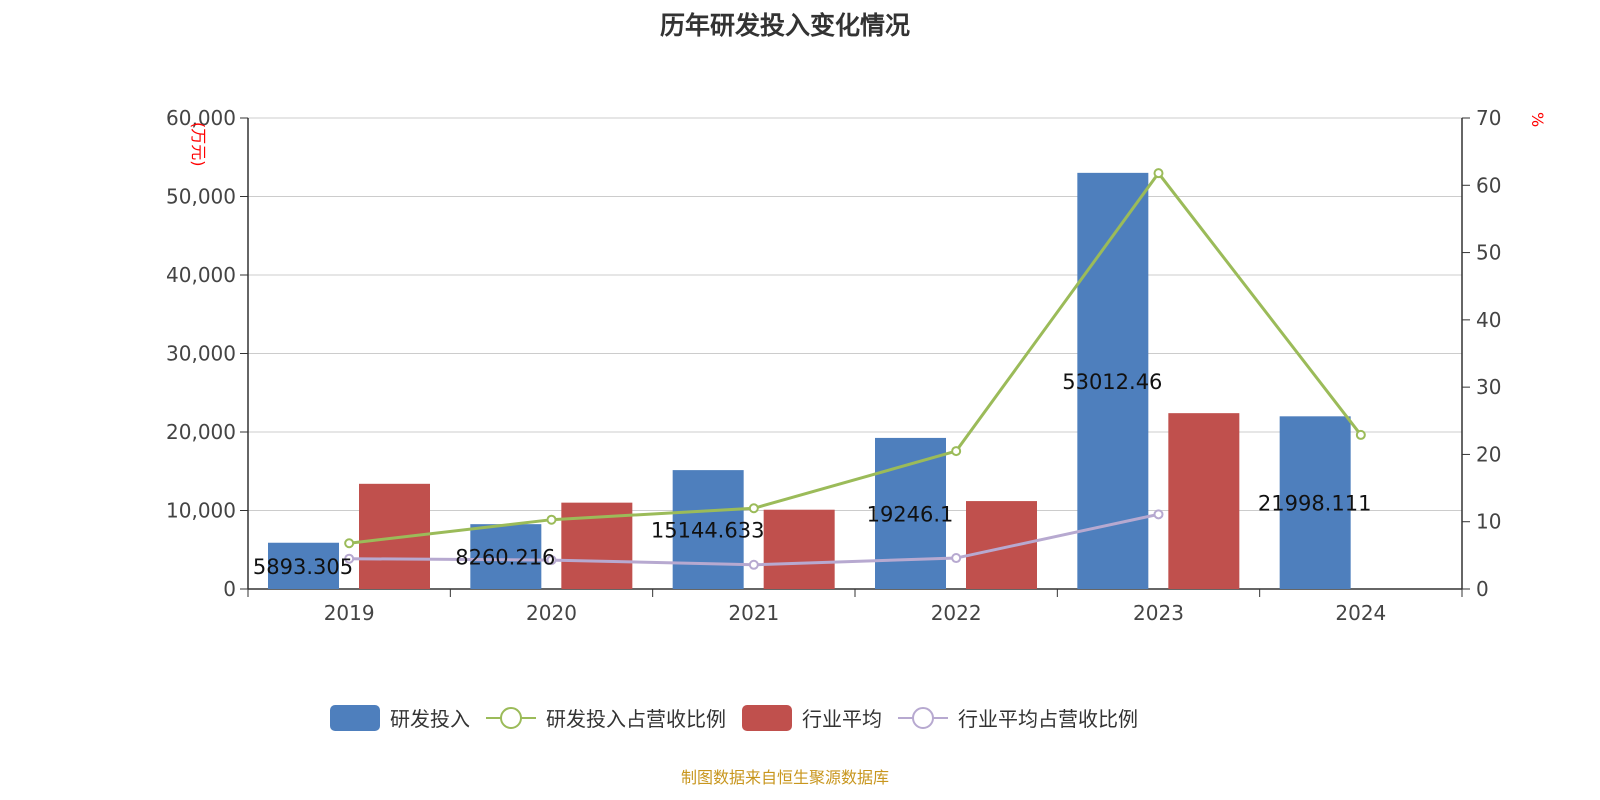 The width and height of the screenshot is (1600, 800). I want to click on legend-item-rd: 研发投入, so click(400, 717).